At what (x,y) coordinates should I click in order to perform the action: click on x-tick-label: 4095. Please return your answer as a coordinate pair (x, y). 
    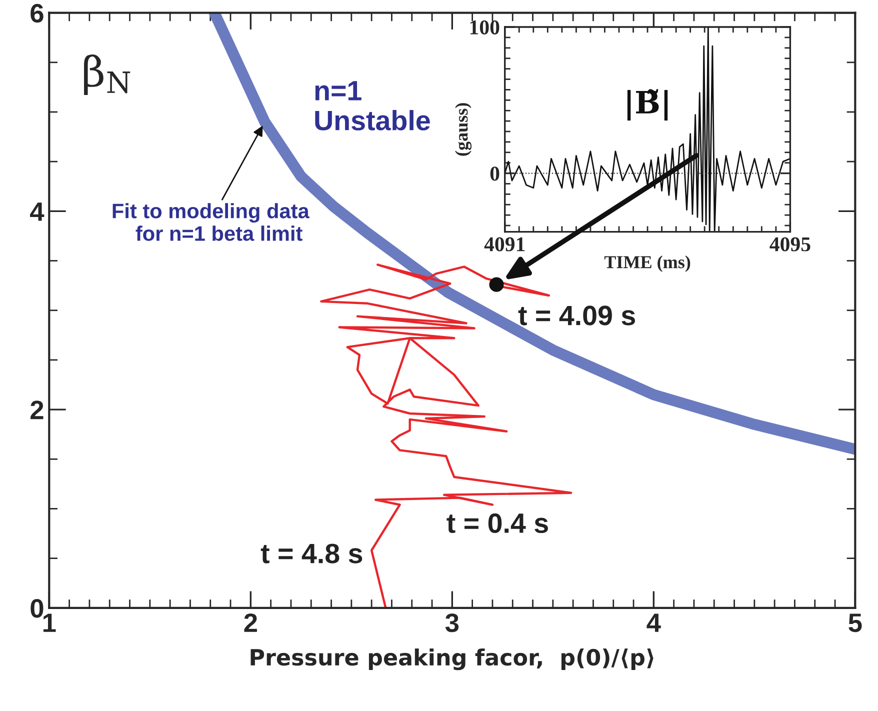
    Looking at the image, I should click on (790, 244).